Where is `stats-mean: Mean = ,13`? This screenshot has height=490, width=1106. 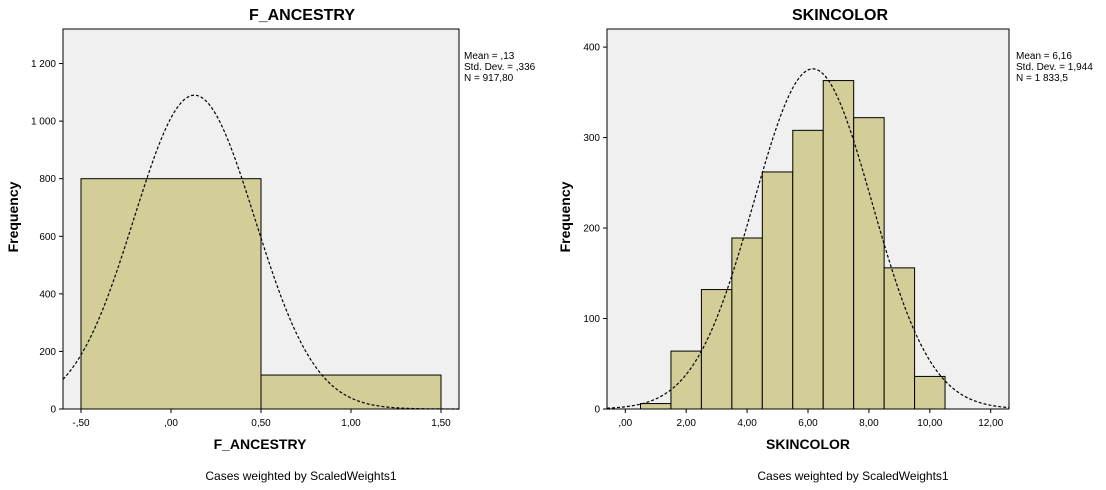 stats-mean: Mean = ,13 is located at coordinates (489, 56).